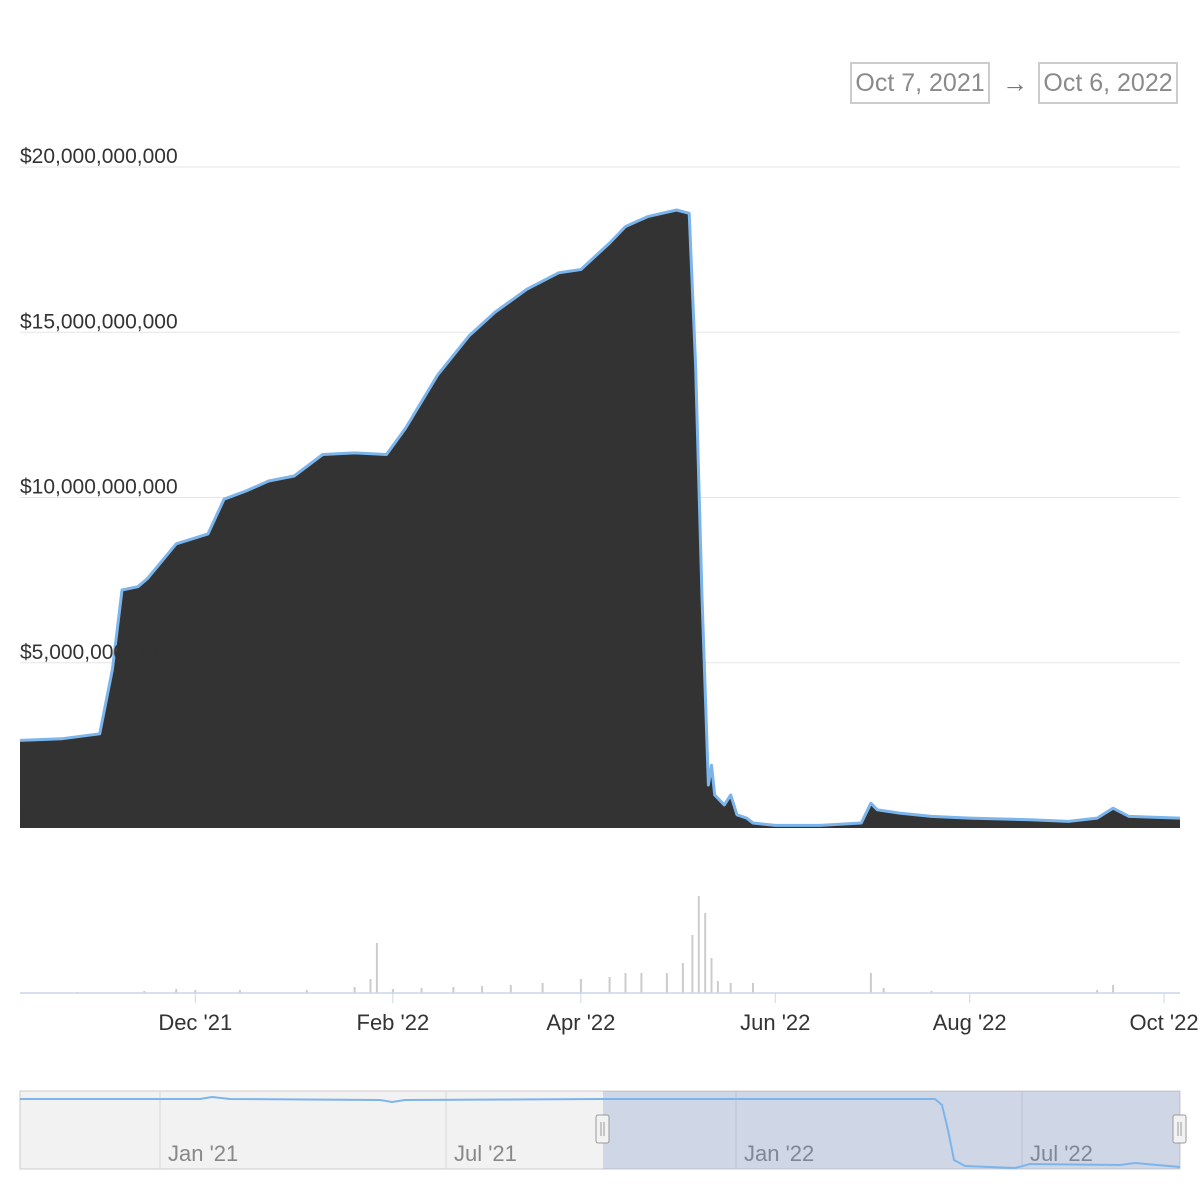 This screenshot has height=1200, width=1200. I want to click on navigator-tick-label: Jan '21, so click(203, 1153).